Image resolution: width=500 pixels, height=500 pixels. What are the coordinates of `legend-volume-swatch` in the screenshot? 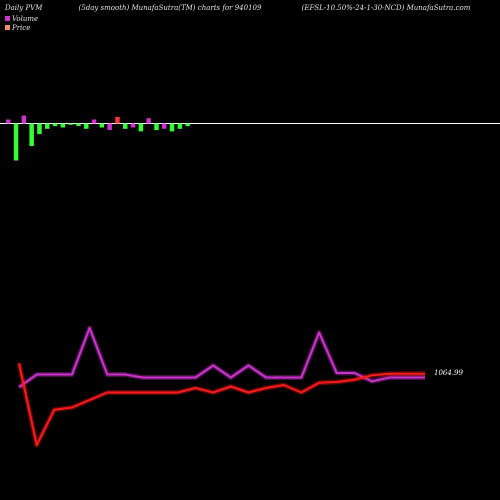 It's located at (7, 18).